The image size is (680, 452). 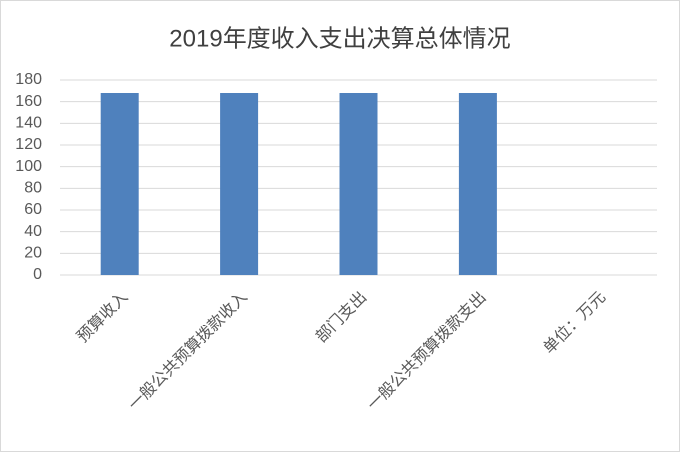 What do you see at coordinates (37, 274) in the screenshot?
I see `y-tick-label: 0` at bounding box center [37, 274].